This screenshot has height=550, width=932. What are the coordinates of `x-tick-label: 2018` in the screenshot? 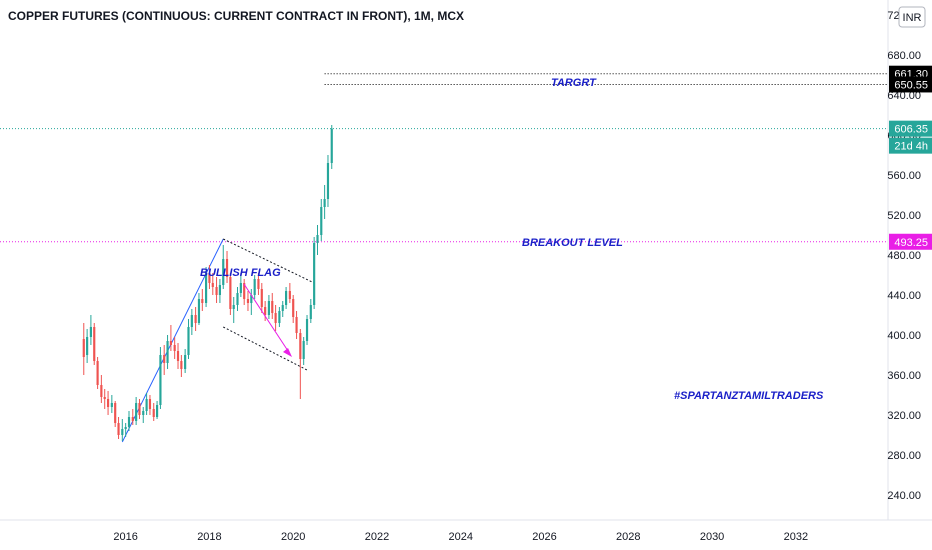 It's located at (209, 537).